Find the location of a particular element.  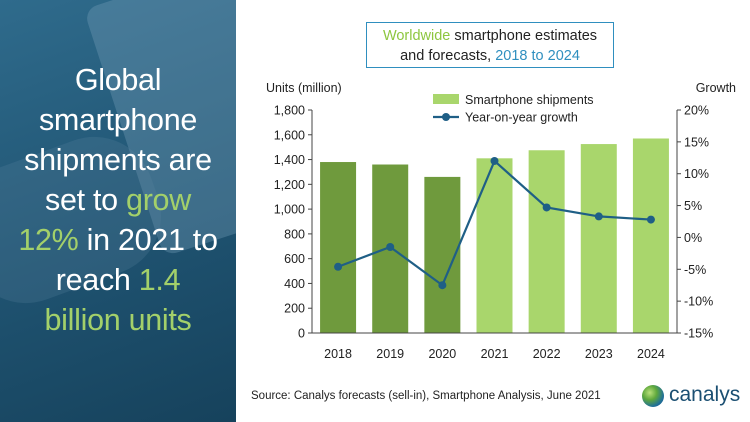

x-tick-label: 2019 is located at coordinates (390, 354).